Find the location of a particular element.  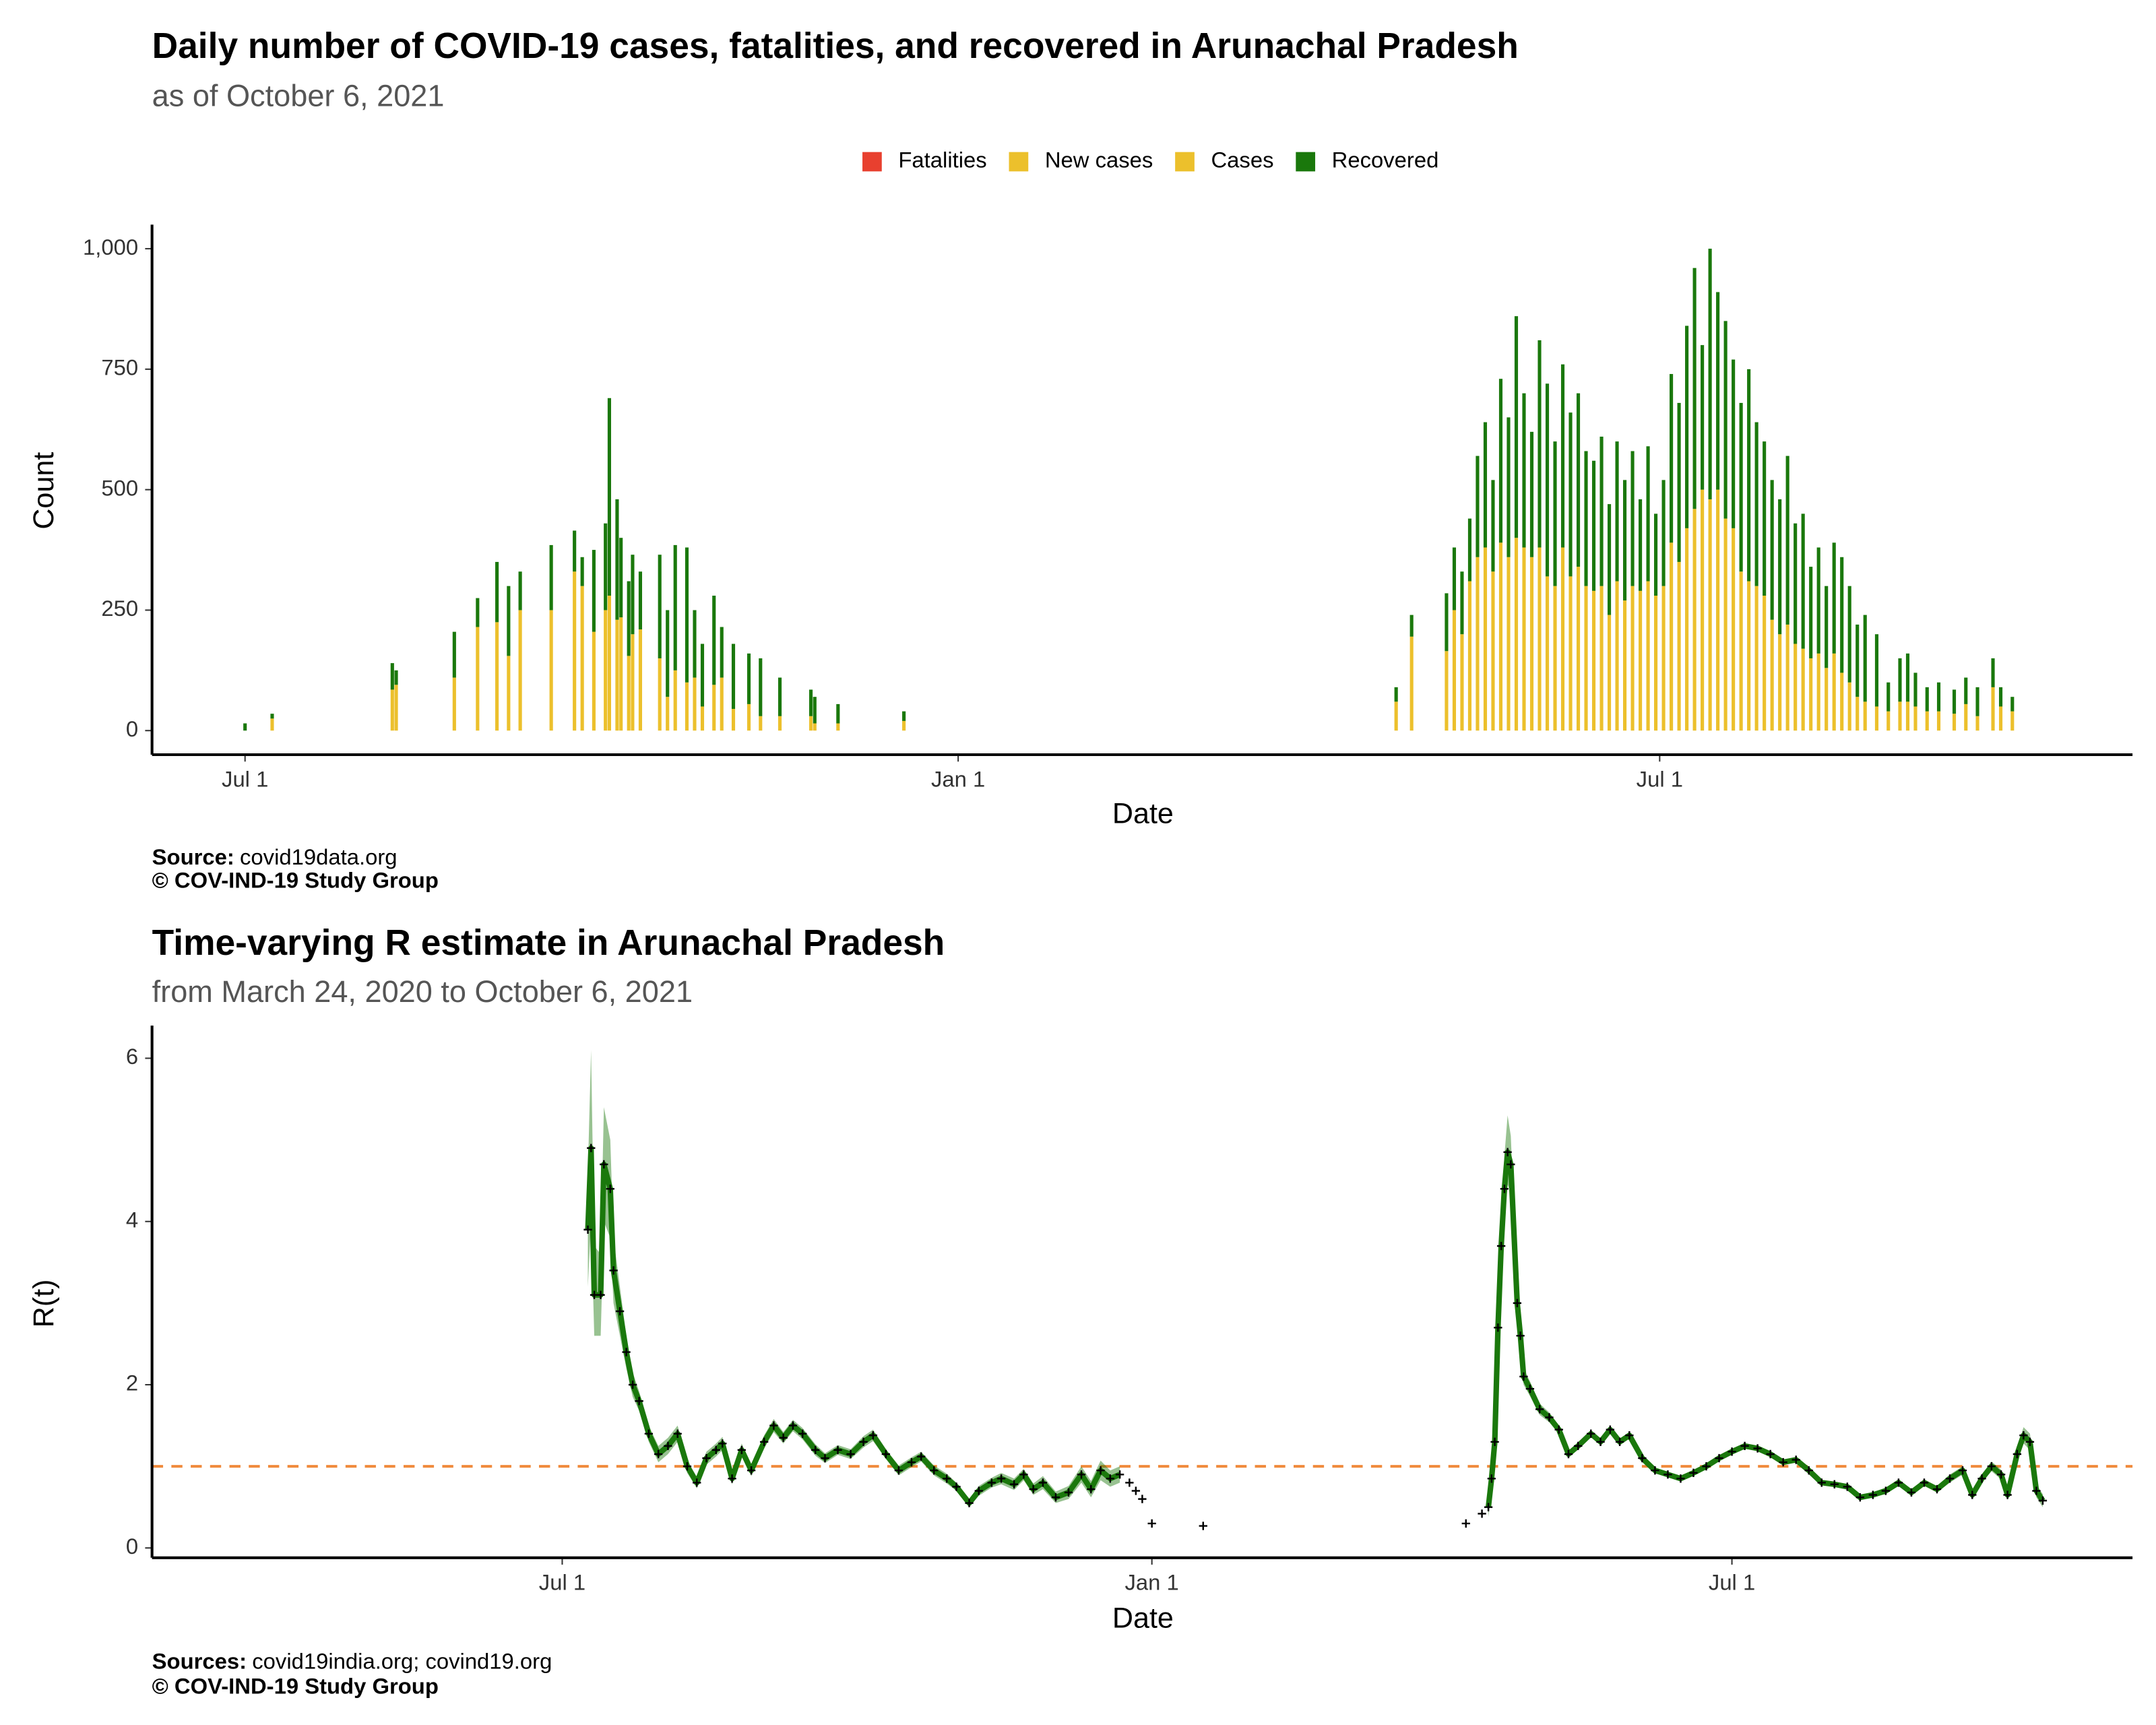

y-tick-label: 500 is located at coordinates (119, 487).